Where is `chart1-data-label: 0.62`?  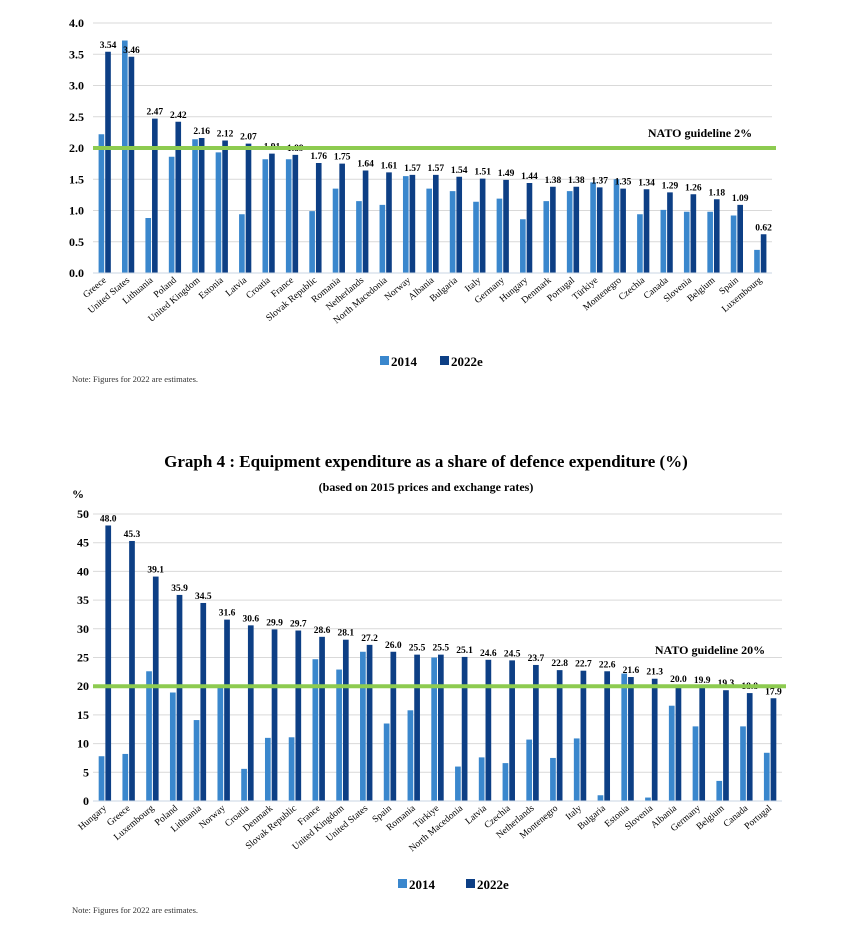
chart1-data-label: 0.62 is located at coordinates (763, 228).